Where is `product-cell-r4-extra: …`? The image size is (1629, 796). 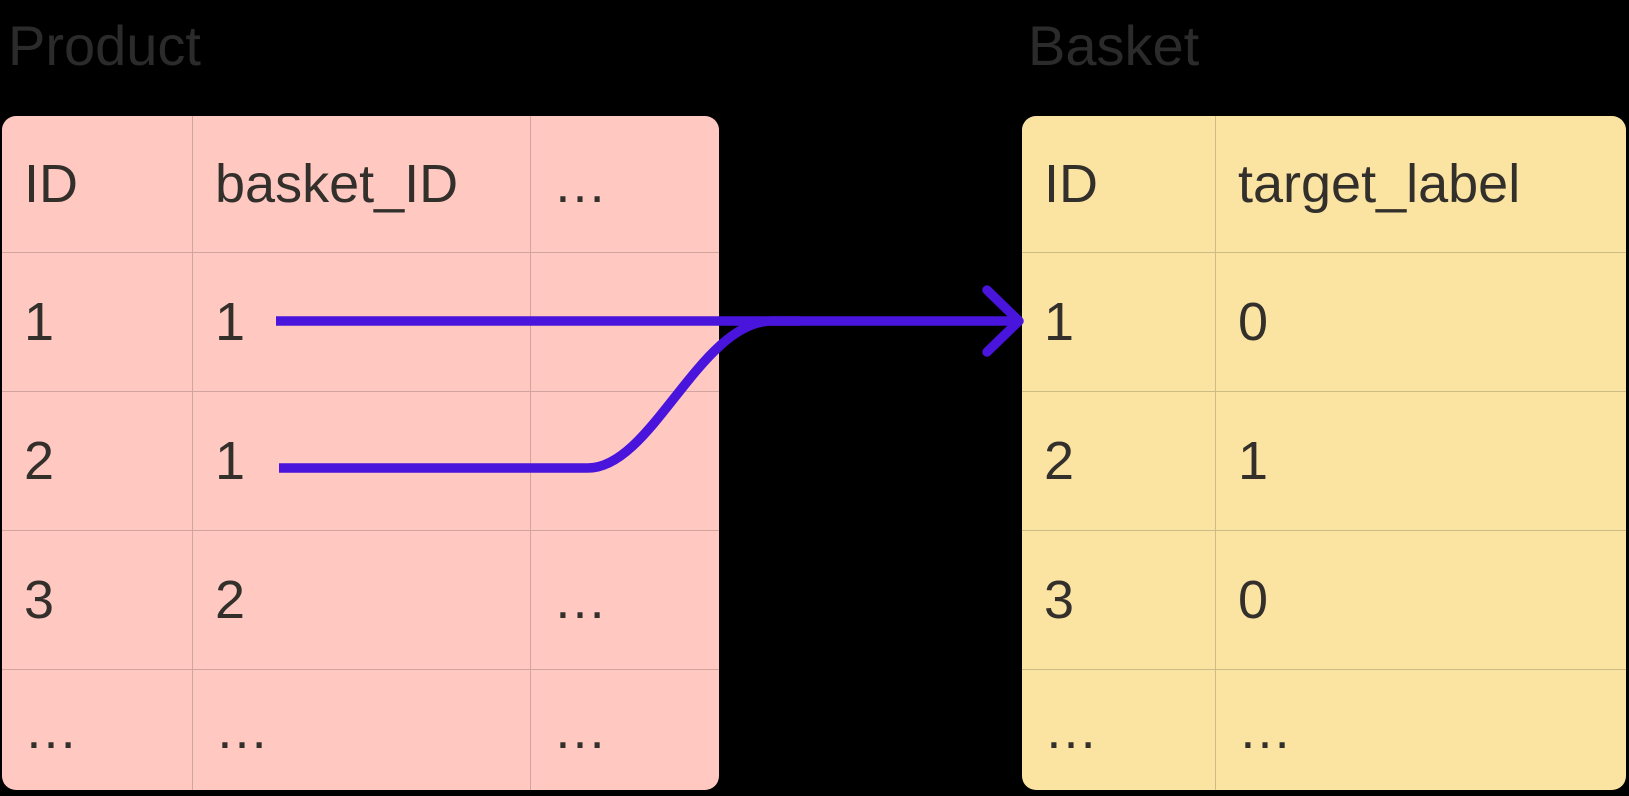
product-cell-r4-extra: … is located at coordinates (624, 729).